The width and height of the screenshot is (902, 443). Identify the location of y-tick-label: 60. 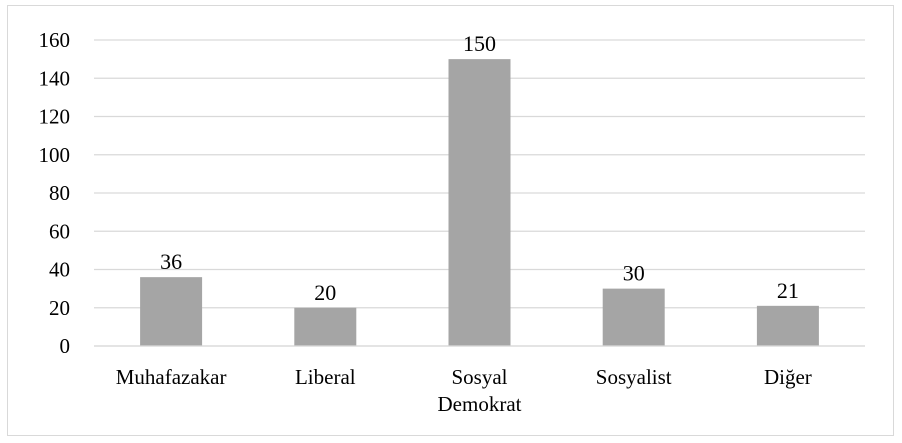
(59, 231).